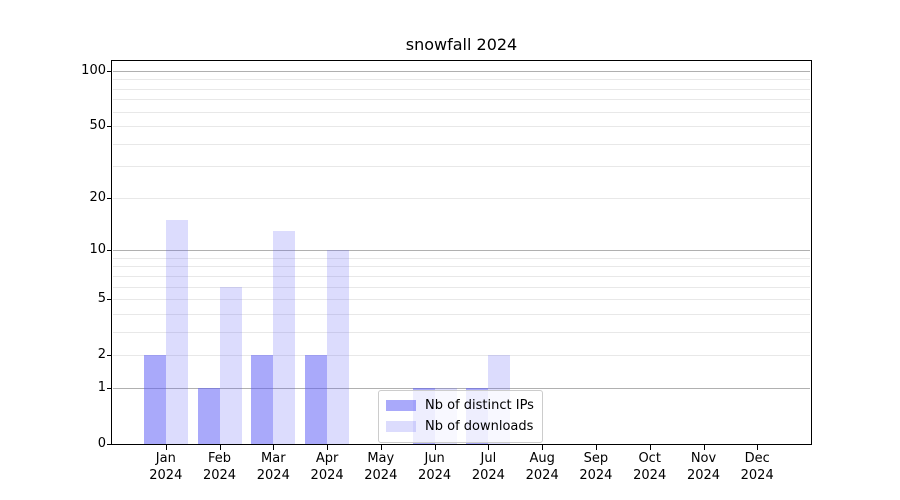  Describe the element at coordinates (401, 405) in the screenshot. I see `legend-swatch-distinct-ips` at that location.